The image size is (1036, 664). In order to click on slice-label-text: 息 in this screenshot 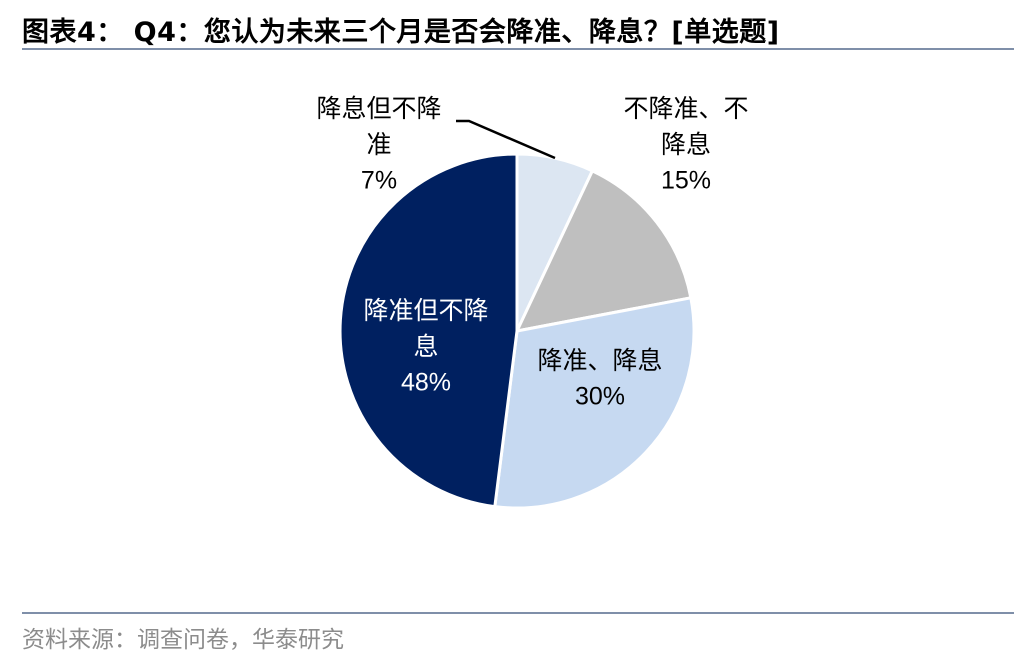, I will do `click(425, 346)`.